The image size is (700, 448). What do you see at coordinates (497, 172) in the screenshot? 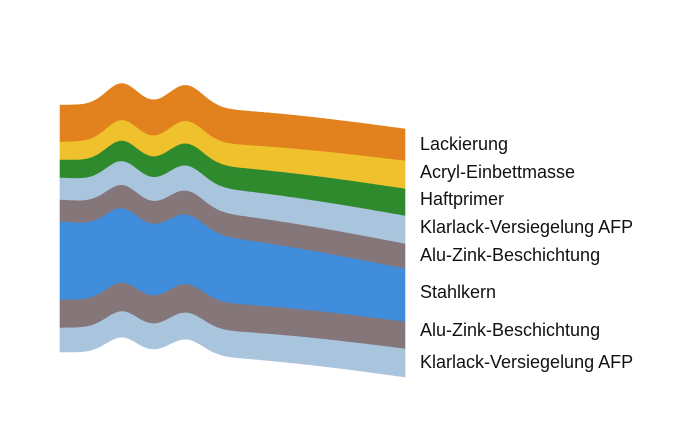
I see `layer-label: Acryl-Einbettmasse` at bounding box center [497, 172].